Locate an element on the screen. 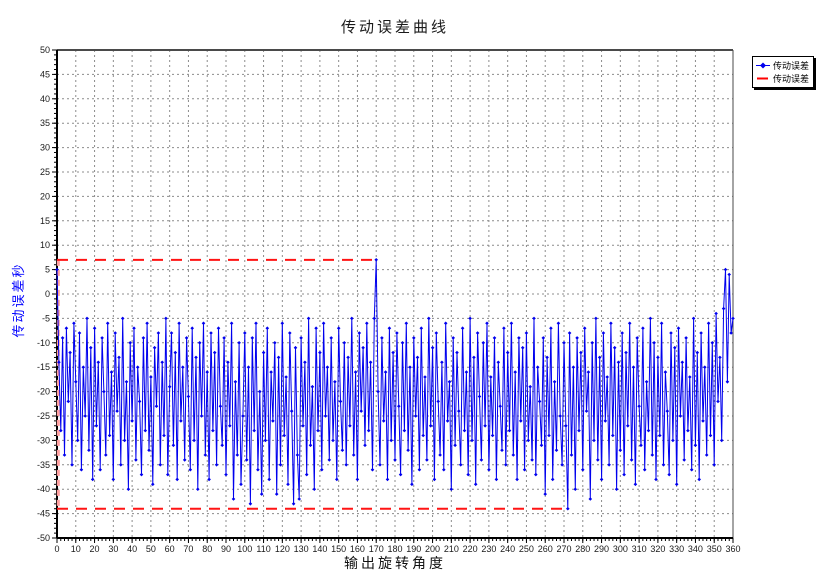  svg-text: -15 is located at coordinates (43, 367).